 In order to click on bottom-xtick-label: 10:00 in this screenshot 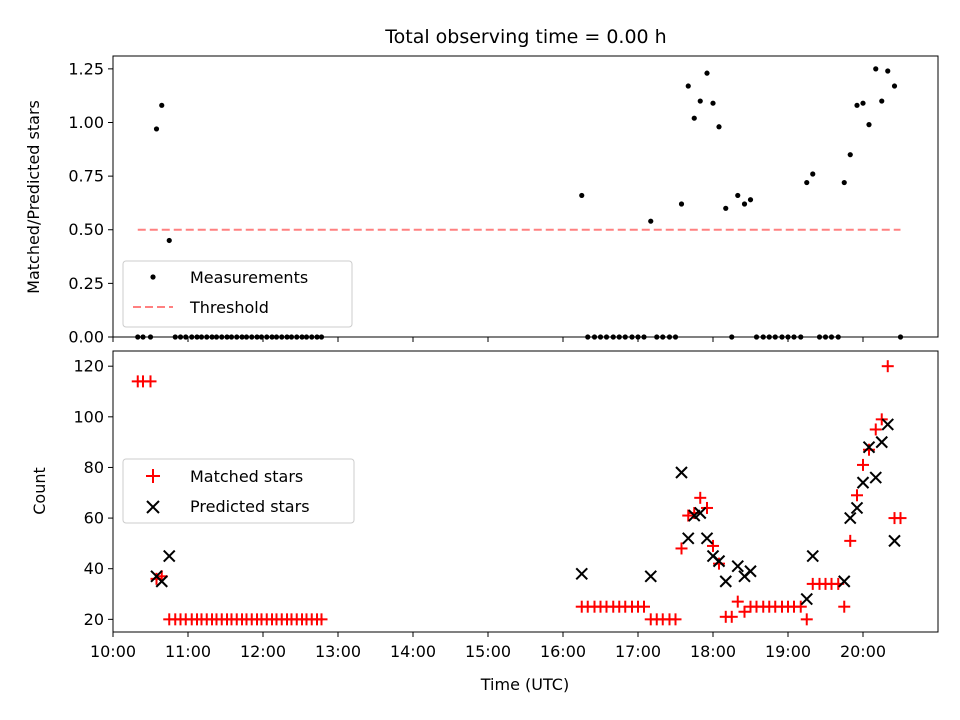, I will do `click(113, 651)`.